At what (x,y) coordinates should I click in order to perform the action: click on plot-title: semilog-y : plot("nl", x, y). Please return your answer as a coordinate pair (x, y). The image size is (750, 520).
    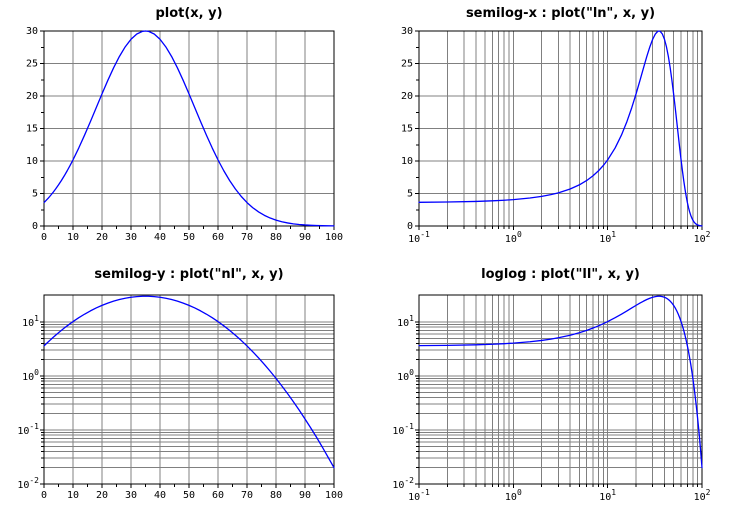
    Looking at the image, I should click on (189, 274).